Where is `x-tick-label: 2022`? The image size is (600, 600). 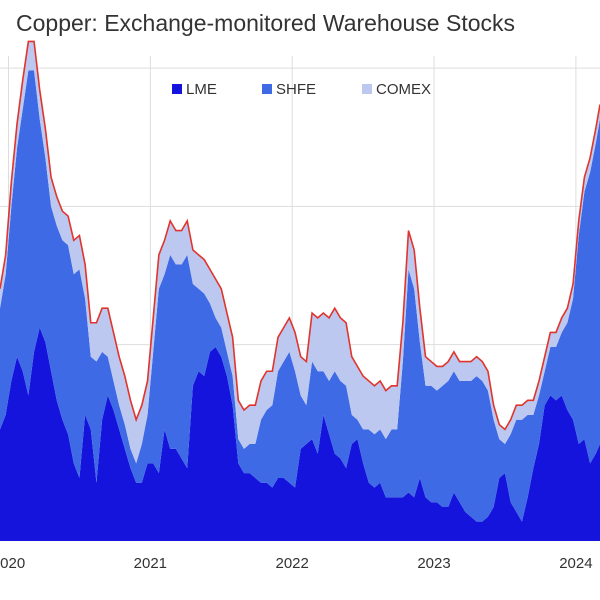 x-tick-label: 2022 is located at coordinates (292, 563).